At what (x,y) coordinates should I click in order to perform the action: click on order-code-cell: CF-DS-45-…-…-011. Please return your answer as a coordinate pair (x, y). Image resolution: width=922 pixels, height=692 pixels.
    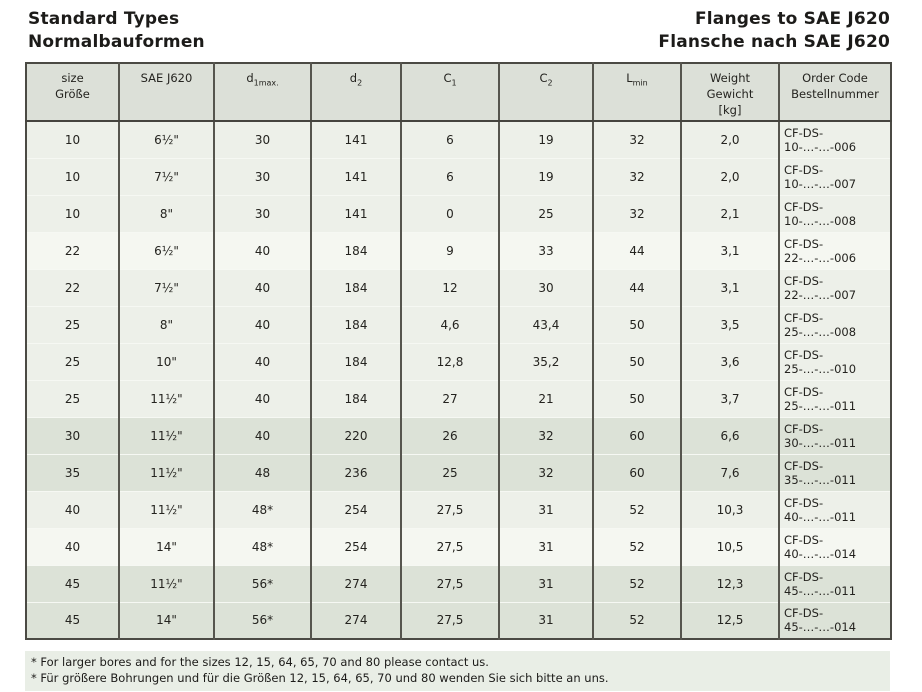
    Looking at the image, I should click on (834, 583).